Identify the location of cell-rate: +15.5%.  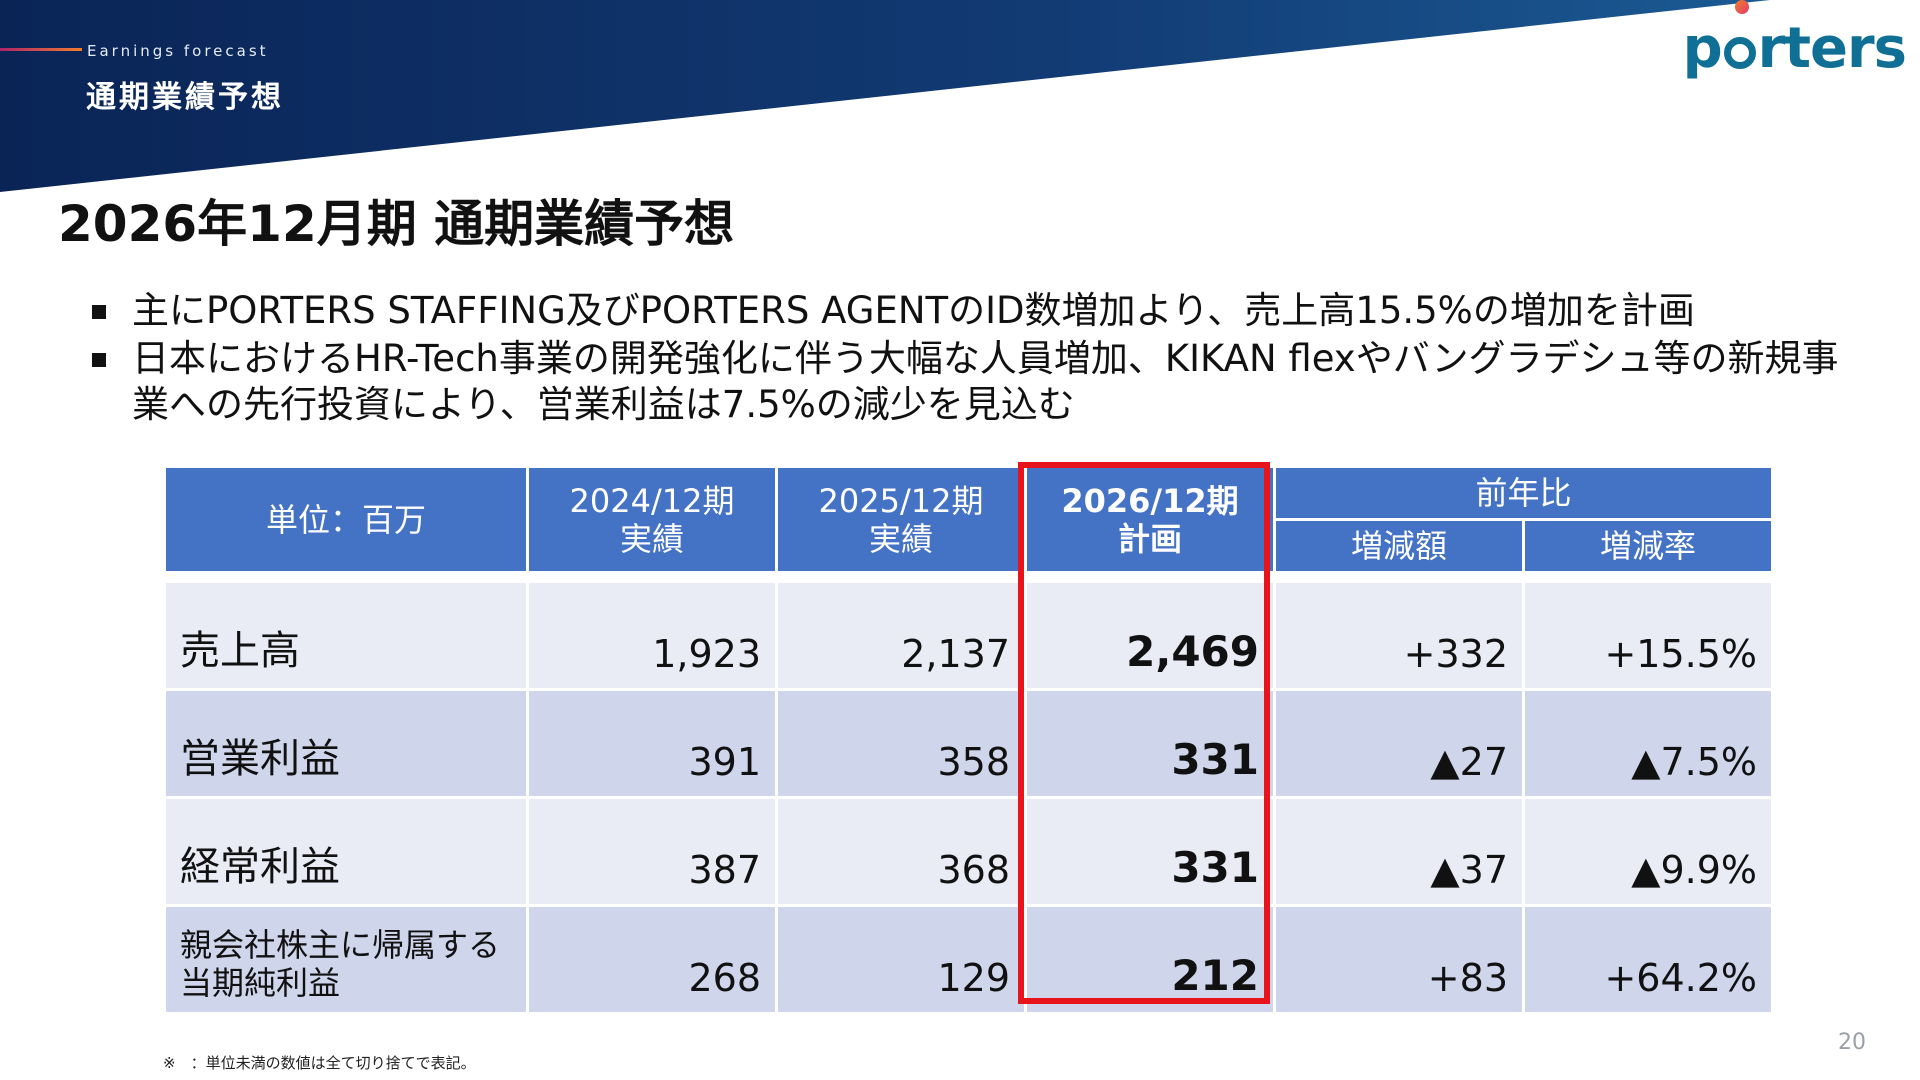
(1648, 635).